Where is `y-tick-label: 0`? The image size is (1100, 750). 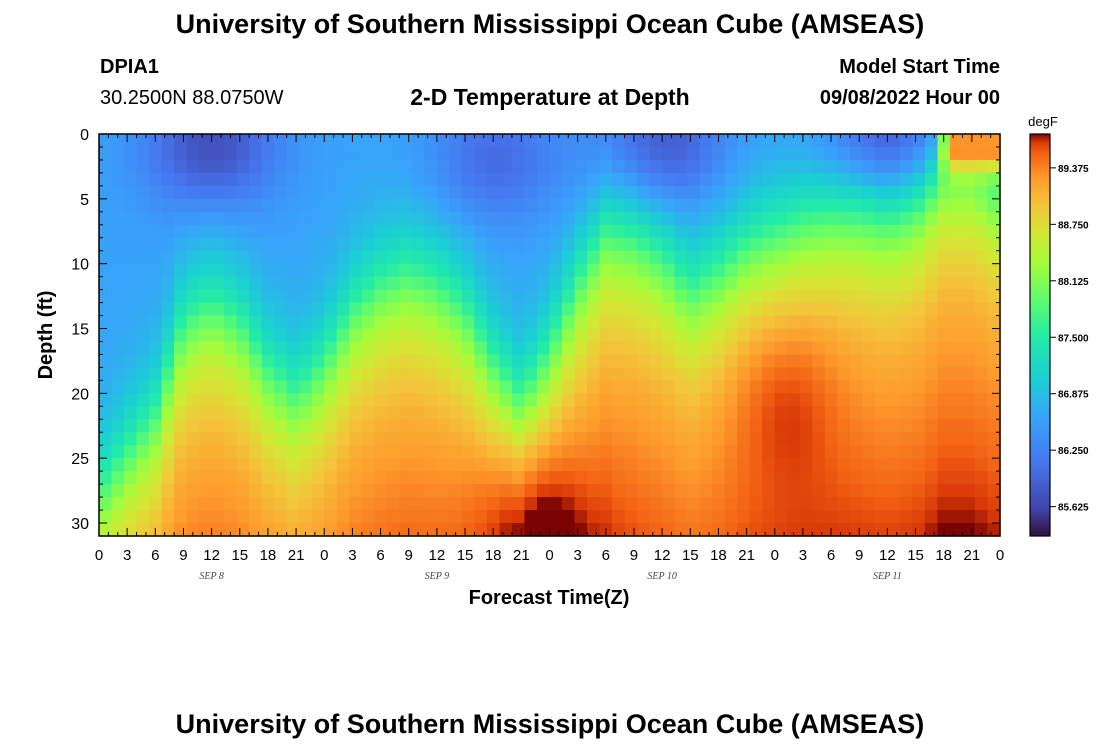 y-tick-label: 0 is located at coordinates (84, 135).